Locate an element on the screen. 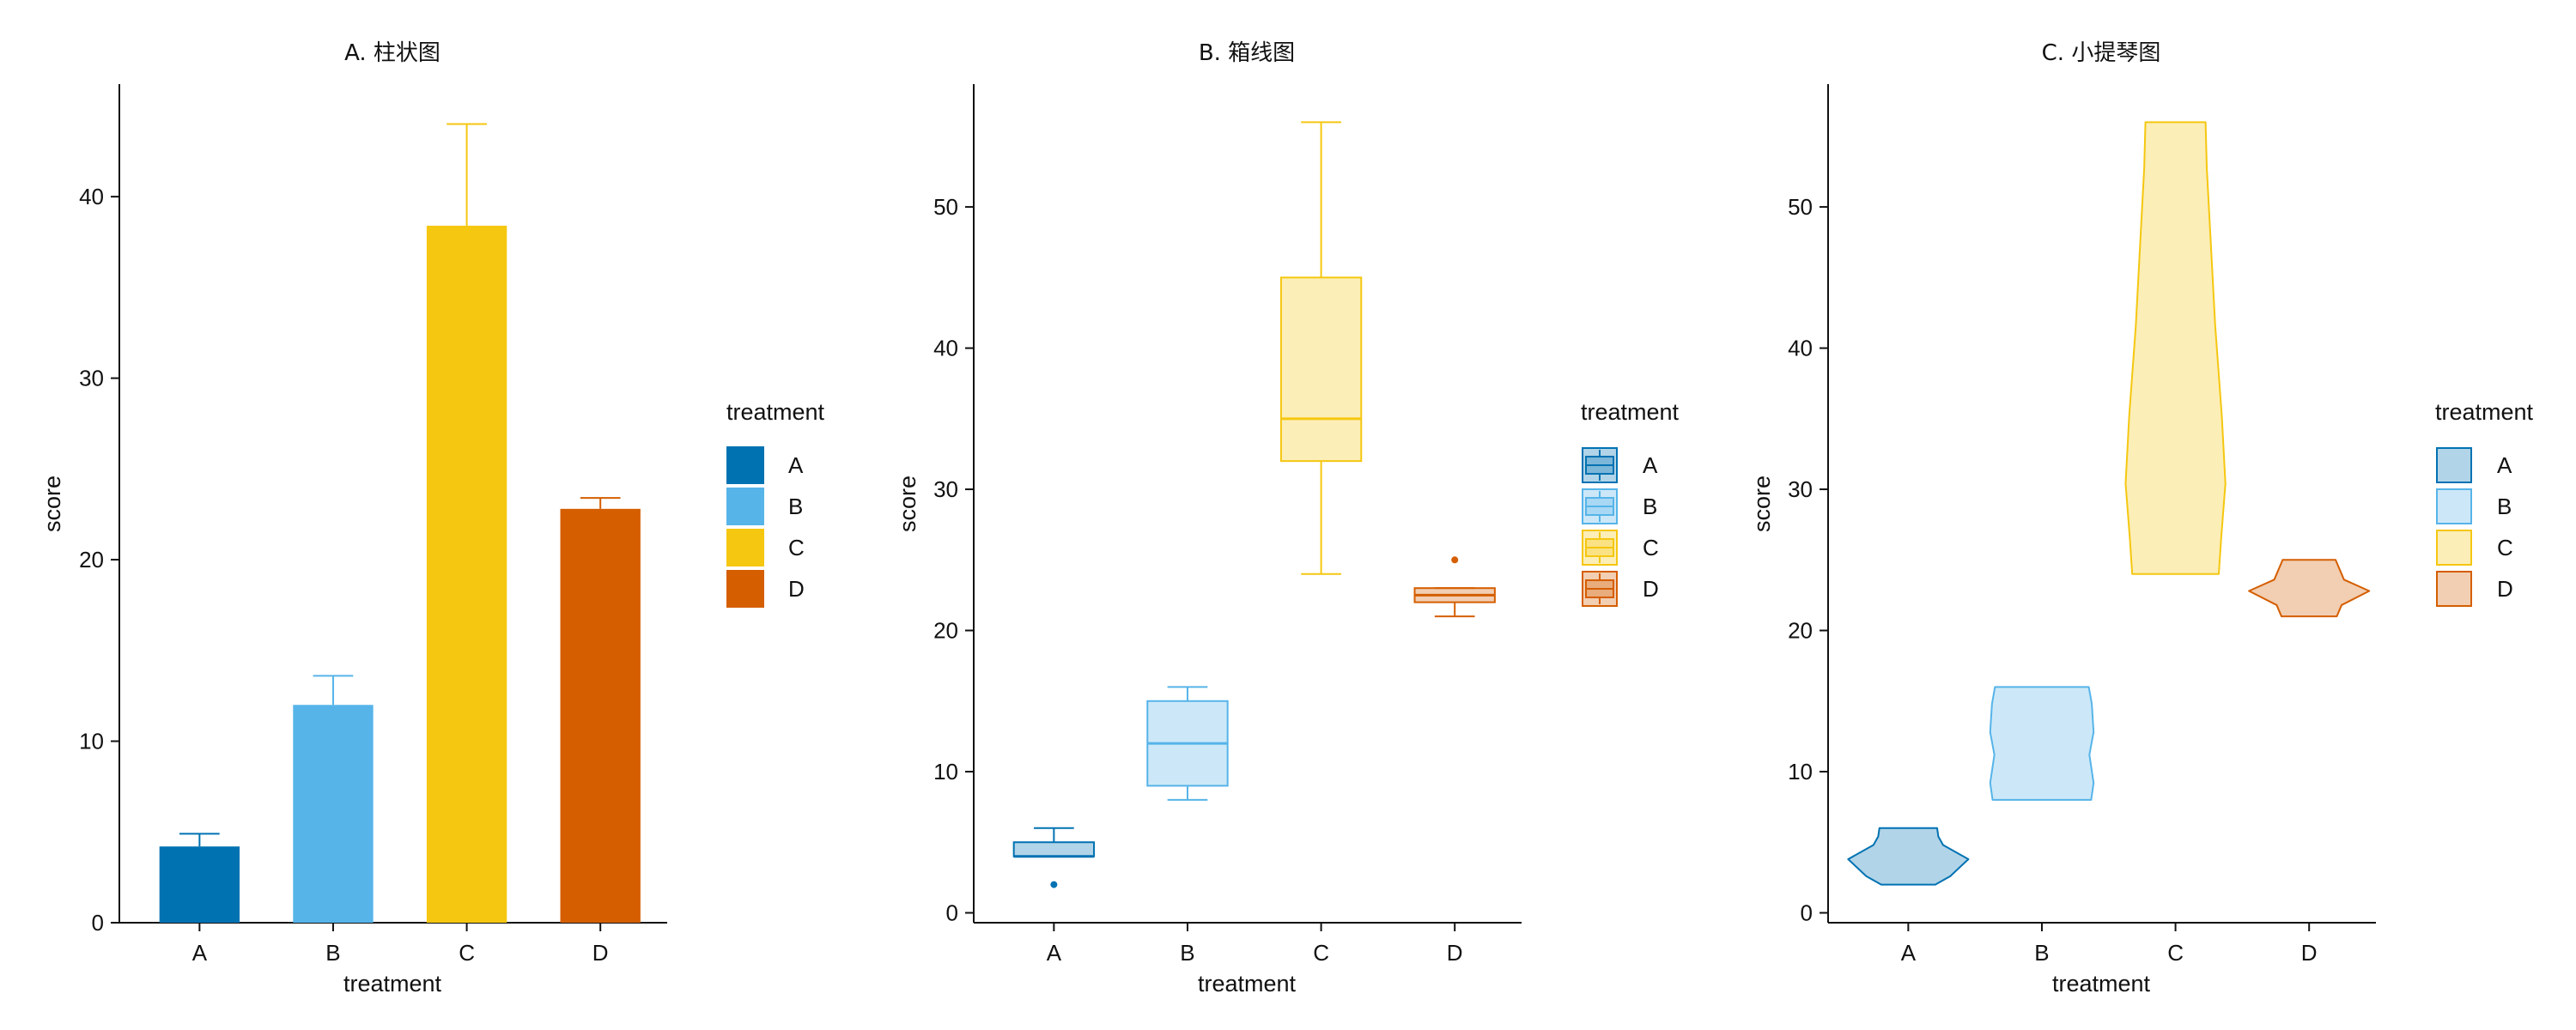 The height and width of the screenshot is (1030, 2576). boxes is located at coordinates (1254, 504).